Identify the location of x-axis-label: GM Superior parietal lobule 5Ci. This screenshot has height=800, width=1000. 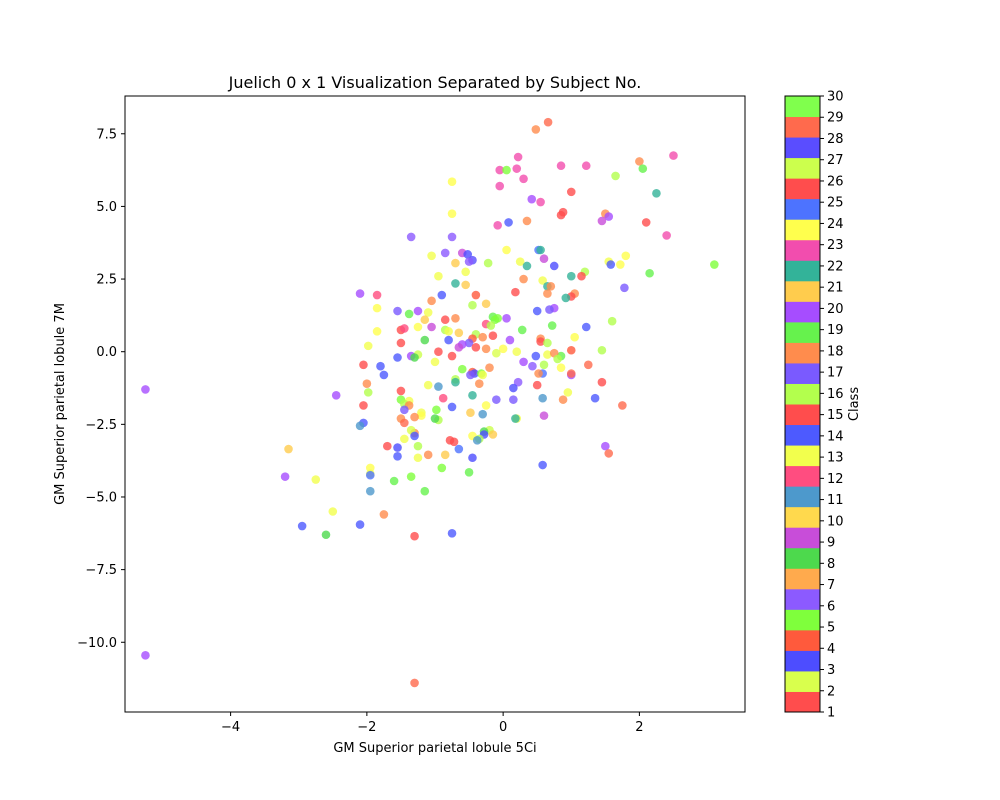
(434, 748).